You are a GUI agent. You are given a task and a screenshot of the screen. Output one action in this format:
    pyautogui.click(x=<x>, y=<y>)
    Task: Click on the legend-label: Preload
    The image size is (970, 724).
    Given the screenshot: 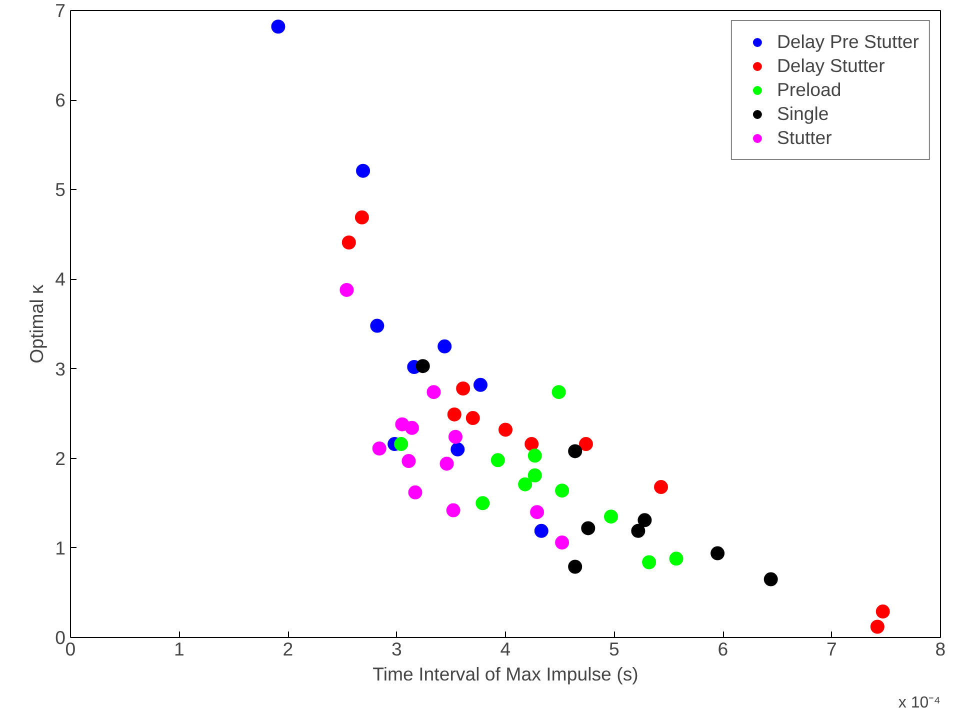 What is the action you would take?
    pyautogui.click(x=809, y=90)
    